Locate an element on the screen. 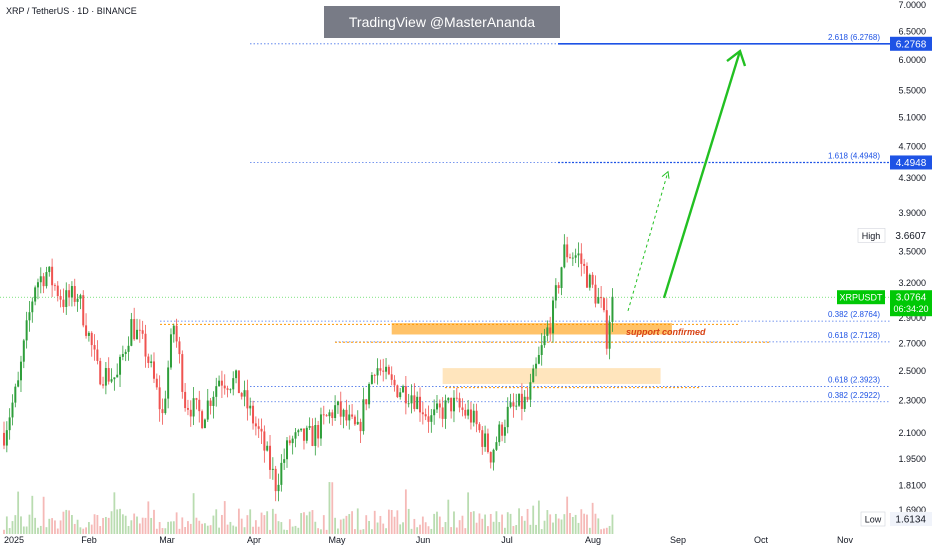 Image resolution: width=932 pixels, height=555 pixels. support-annotation: support confirmed is located at coordinates (666, 332).